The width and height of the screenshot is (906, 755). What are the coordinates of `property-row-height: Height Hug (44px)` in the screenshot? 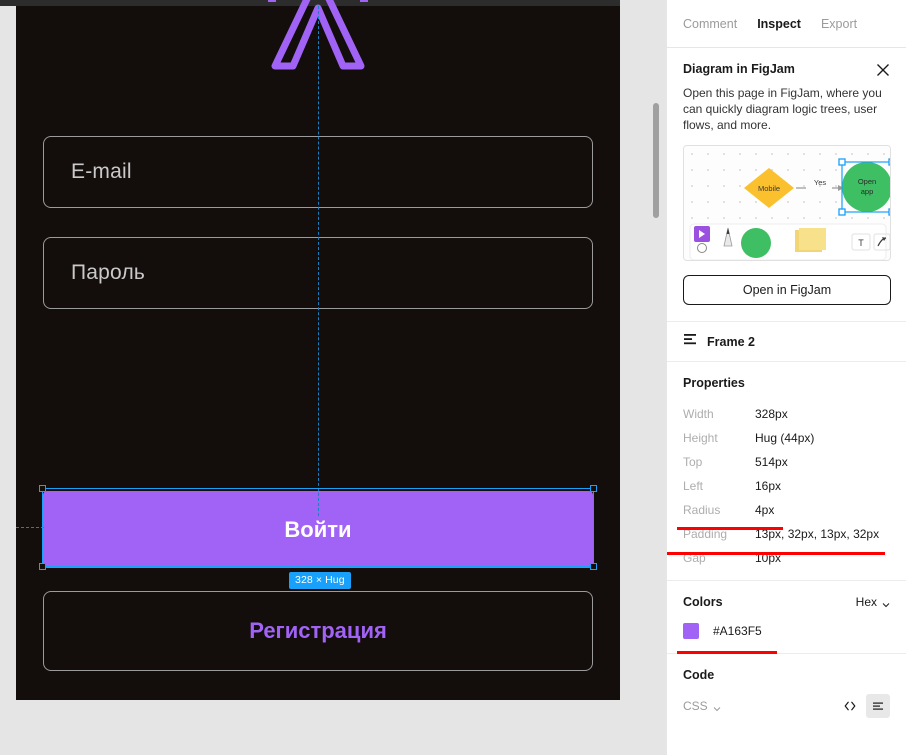 It's located at (786, 438).